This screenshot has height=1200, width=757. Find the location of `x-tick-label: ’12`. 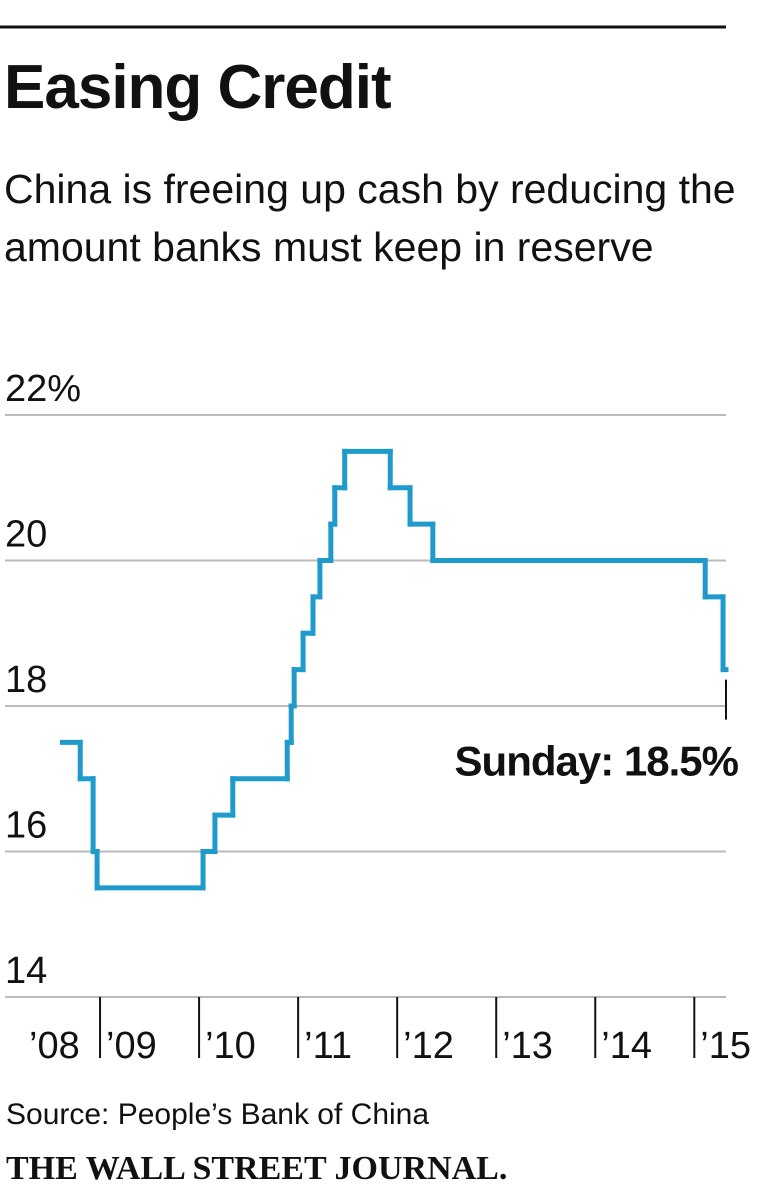

x-tick-label: ’12 is located at coordinates (428, 1046).